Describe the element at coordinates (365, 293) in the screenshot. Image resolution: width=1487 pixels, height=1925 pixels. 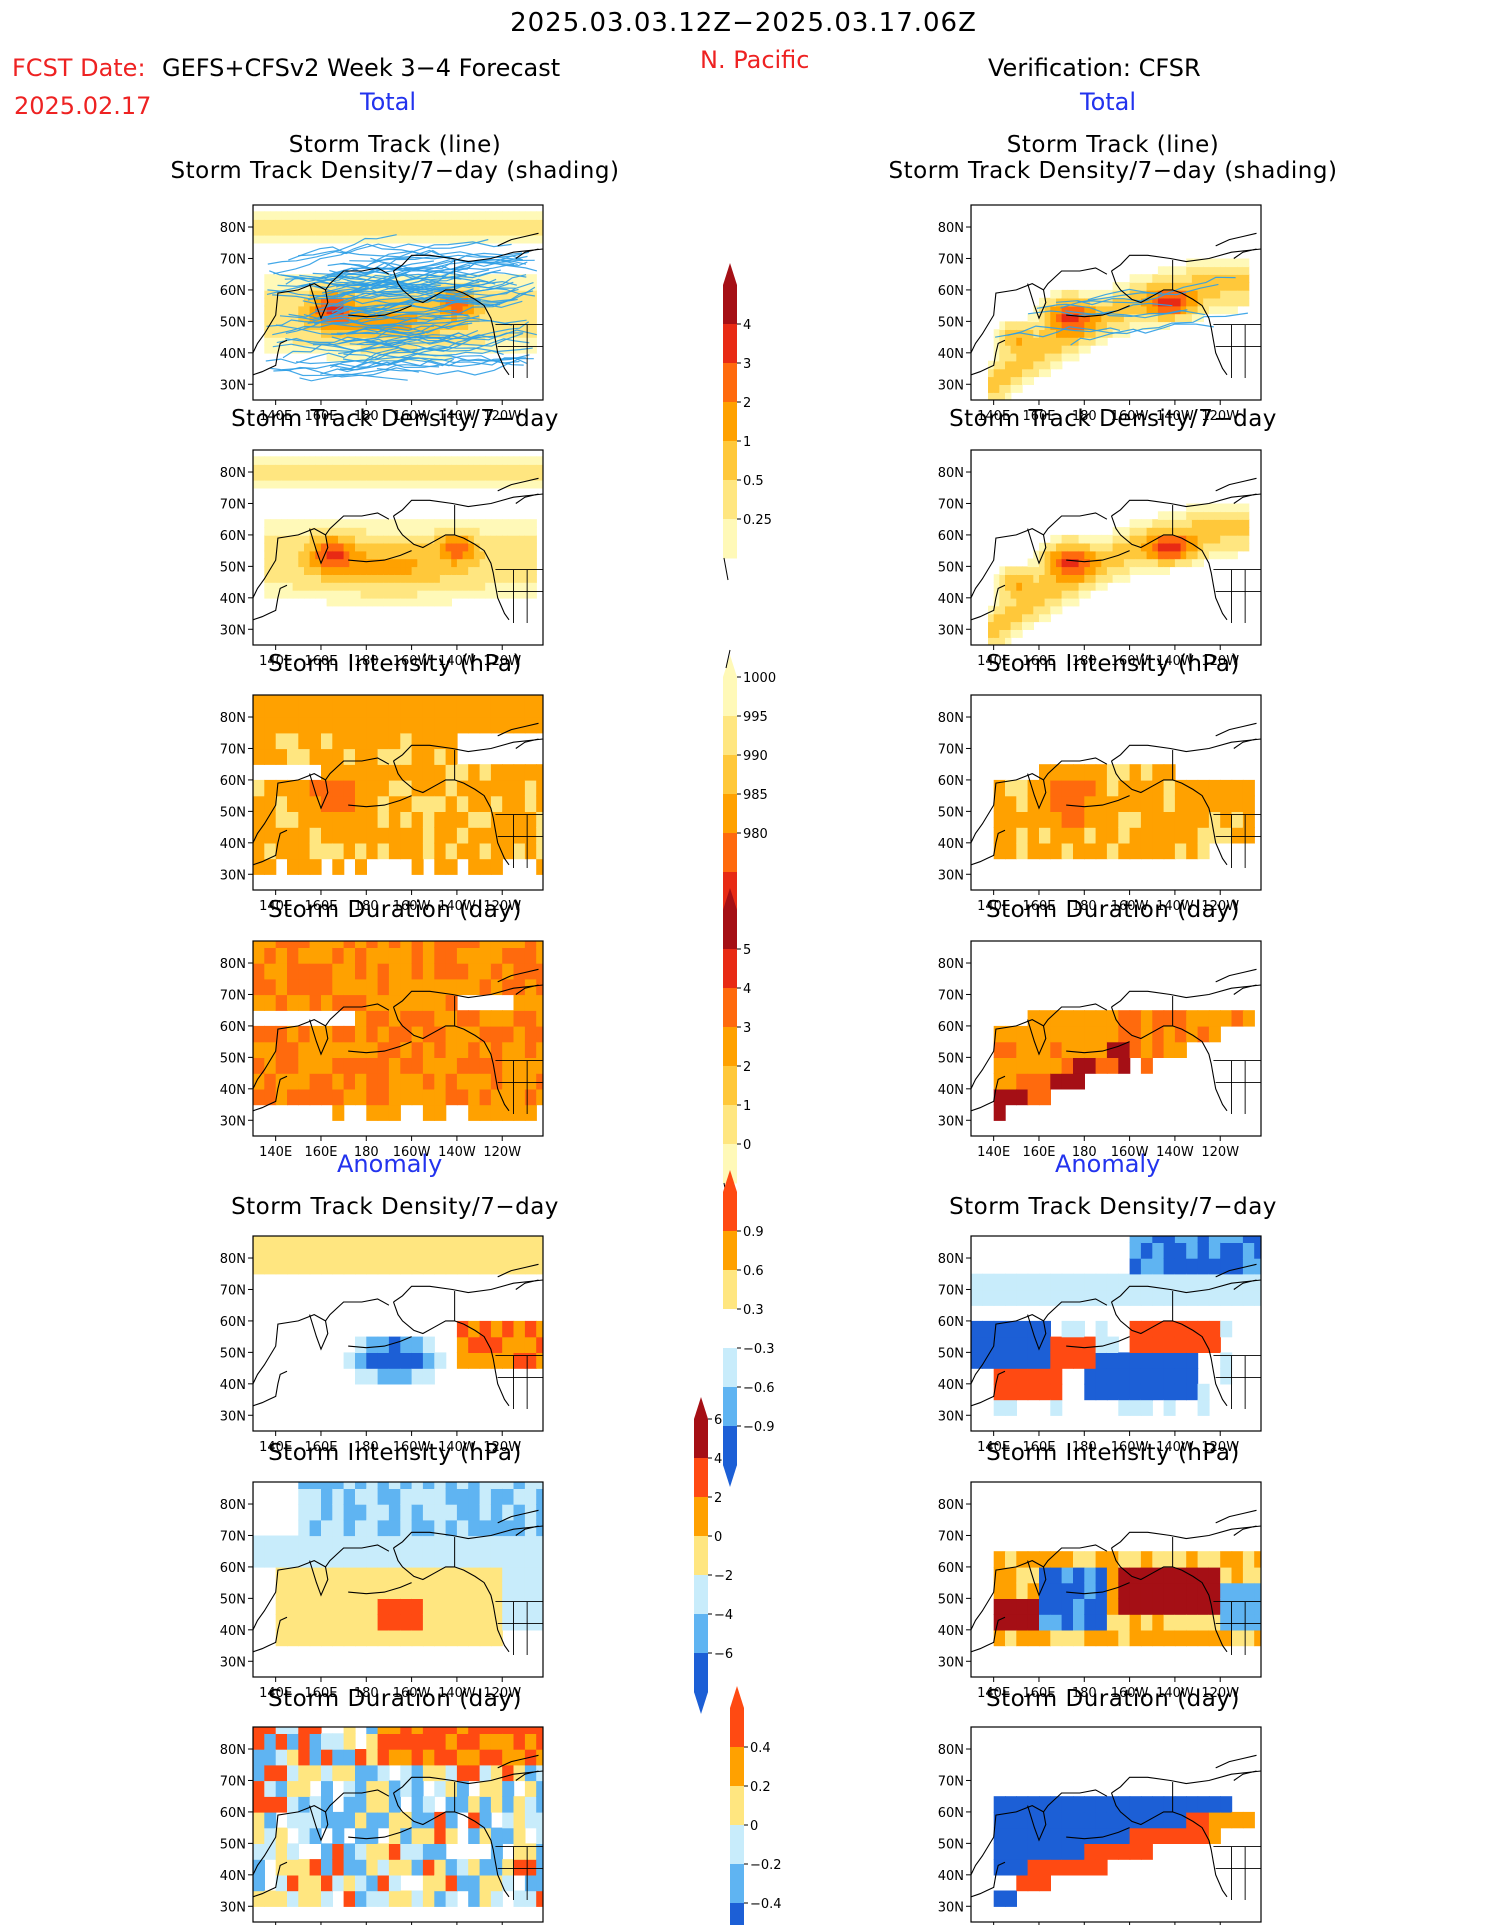
I see `storm-track-line` at that location.